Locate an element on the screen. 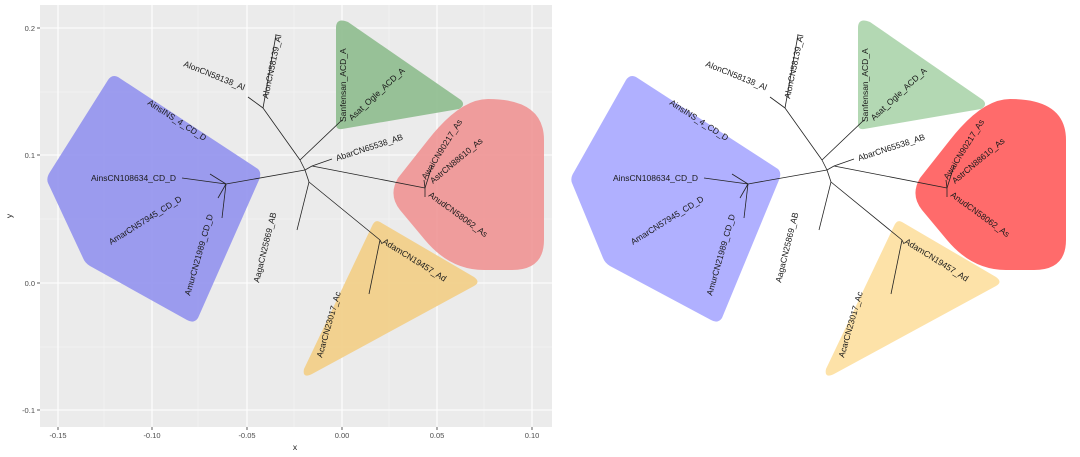  right-hull-cd-d is located at coordinates (676, 199).